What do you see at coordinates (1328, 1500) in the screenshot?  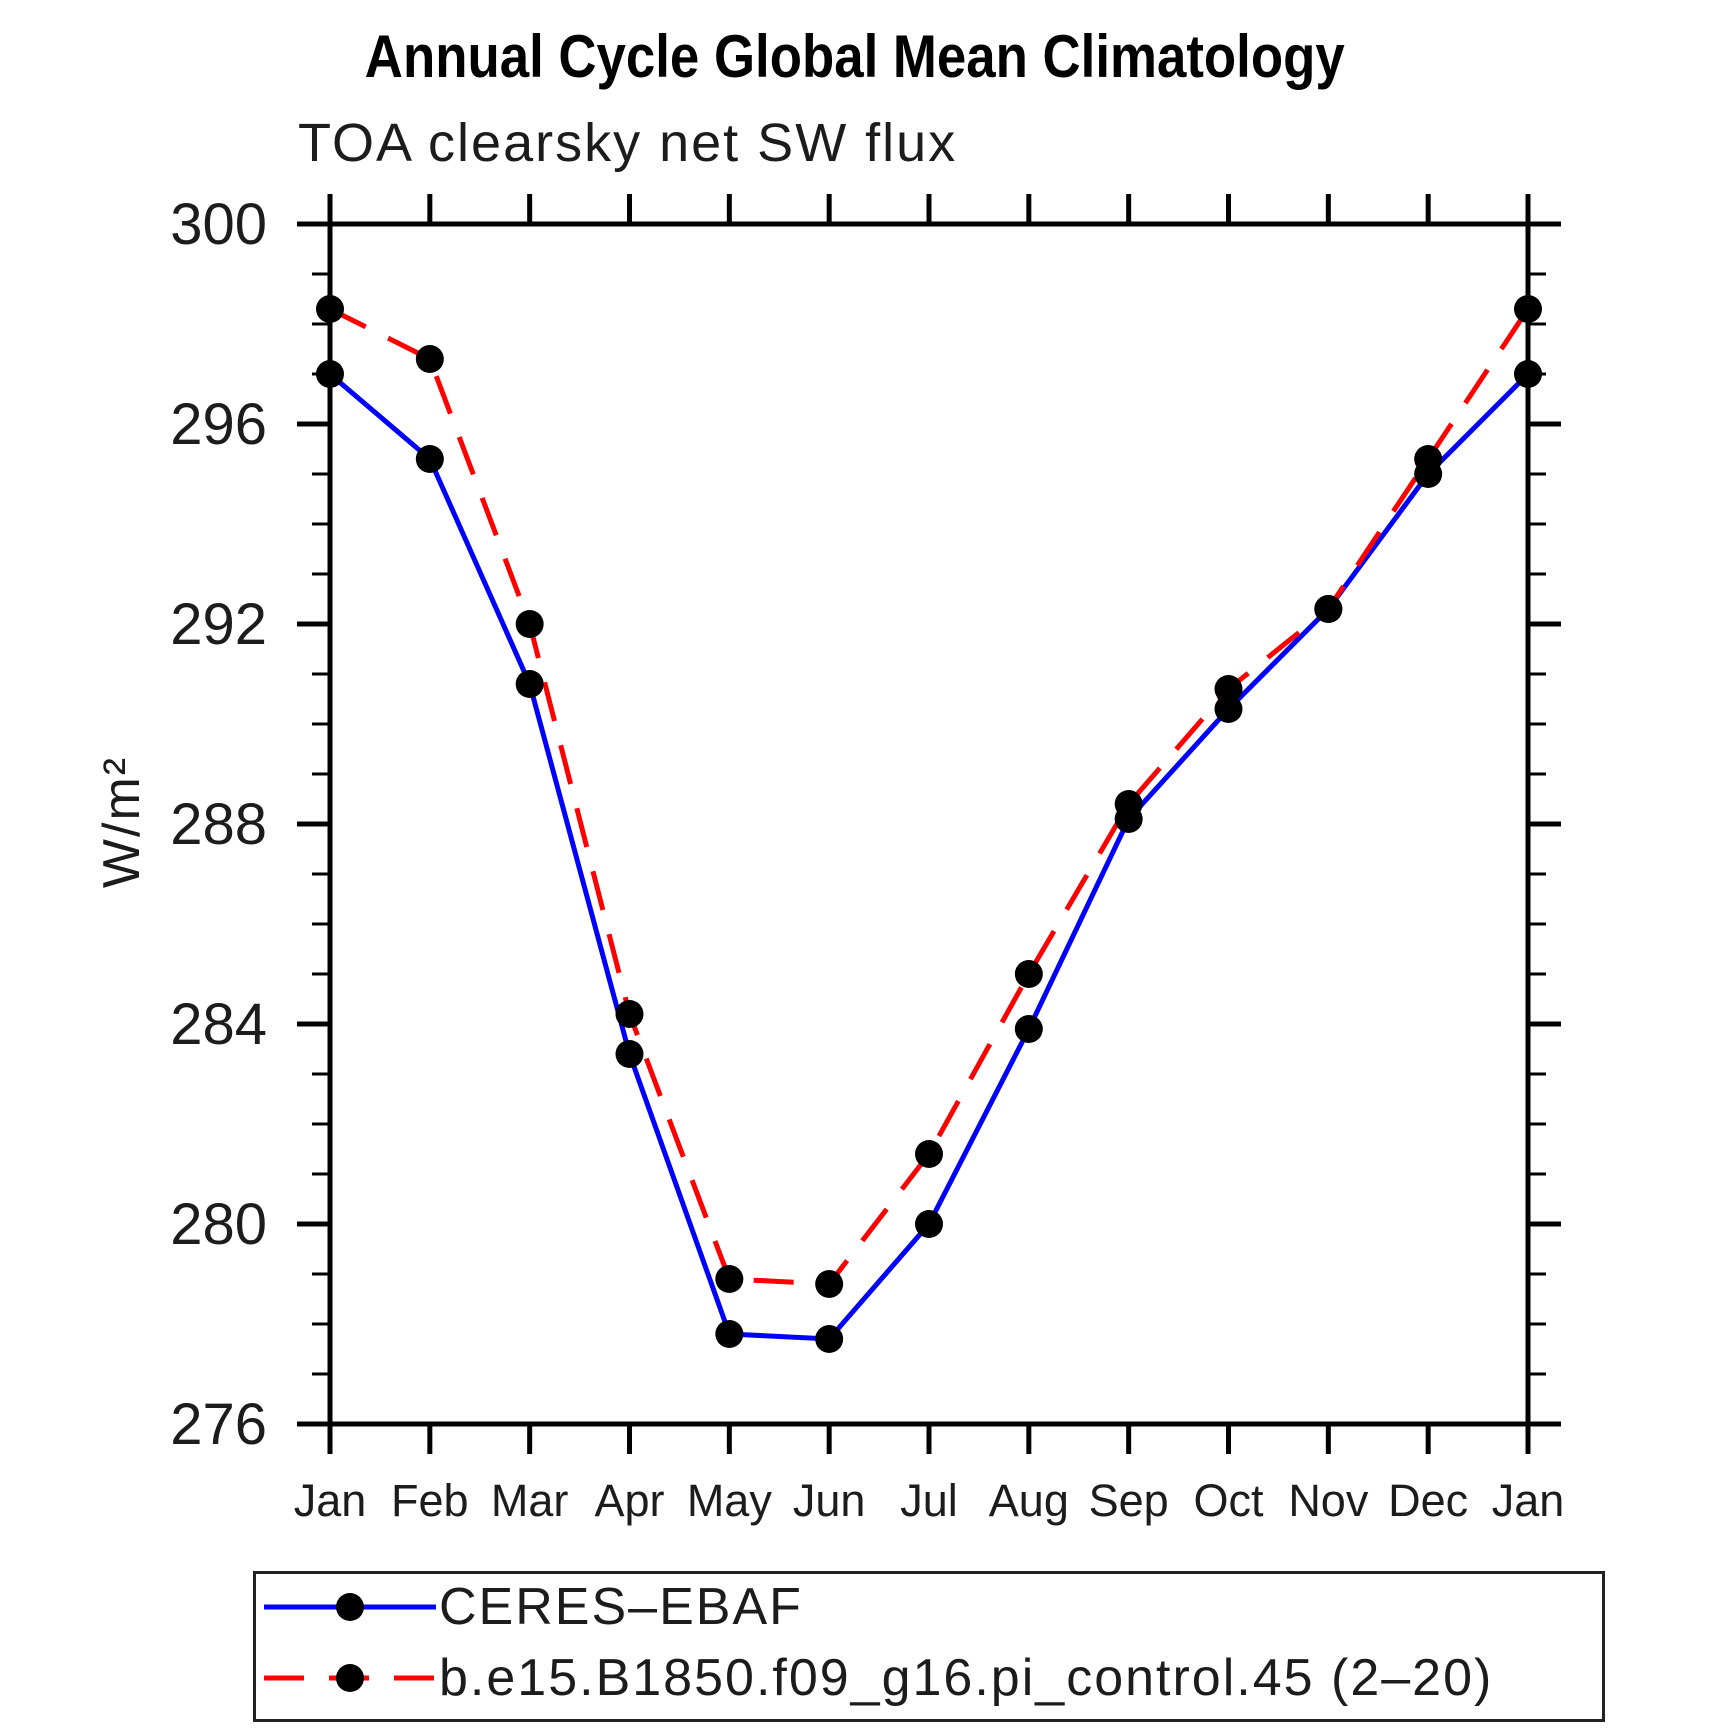 I see `x-axis-tick-label: Nov` at bounding box center [1328, 1500].